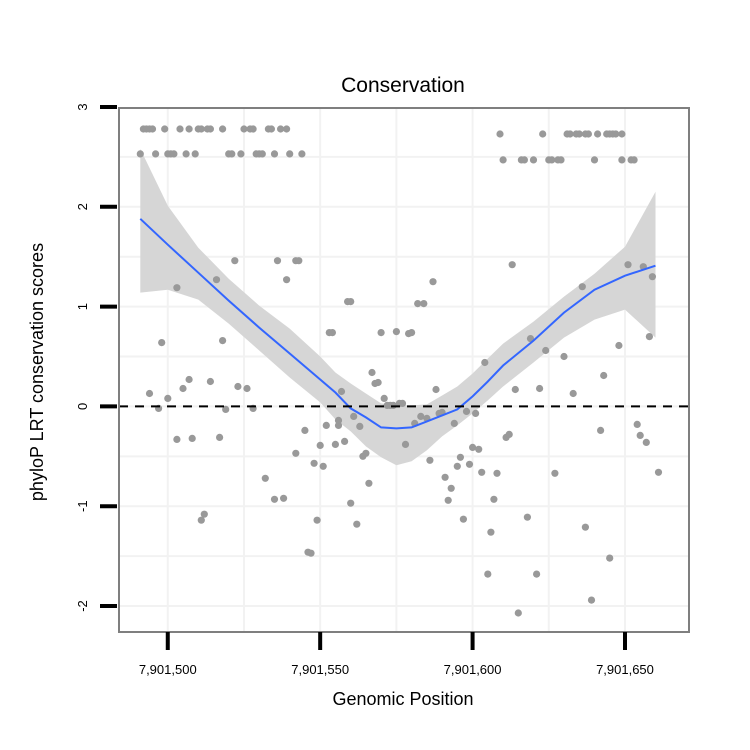 This screenshot has height=750, width=750. Describe the element at coordinates (82, 206) in the screenshot. I see `y-tick-label: 2` at that location.